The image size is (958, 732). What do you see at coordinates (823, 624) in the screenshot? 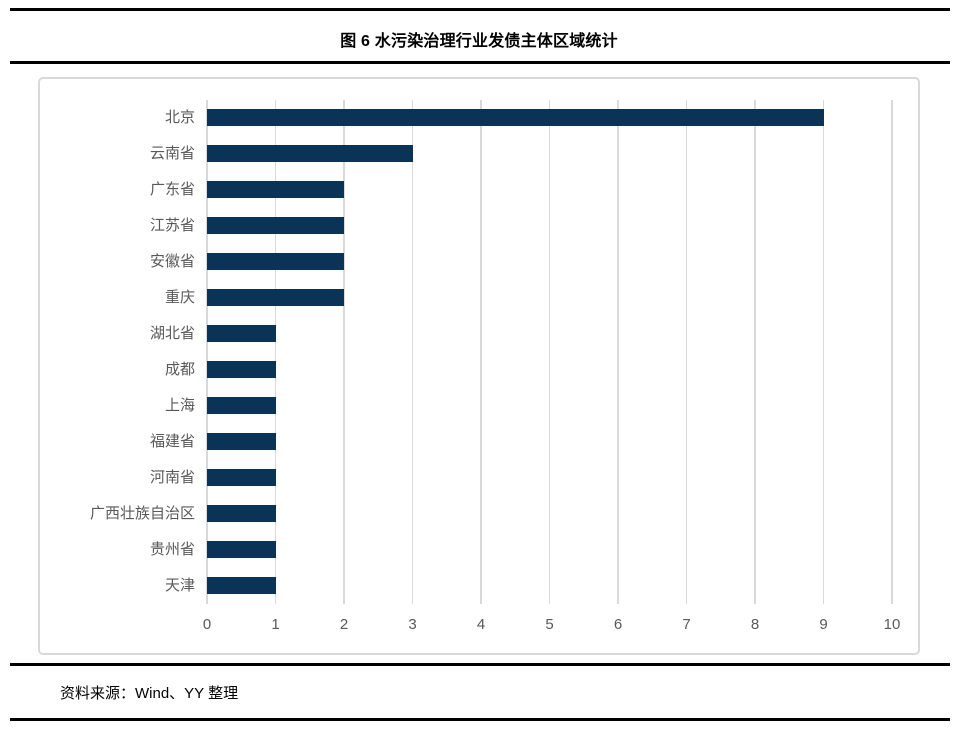
I see `x-axis-tick-label: 9` at bounding box center [823, 624].